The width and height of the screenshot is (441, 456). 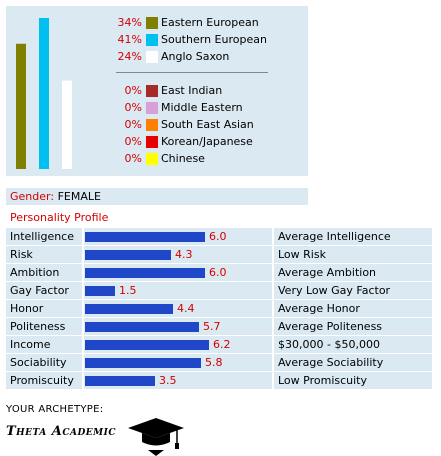 I want to click on ethnicity-label: Southern European, so click(x=214, y=39).